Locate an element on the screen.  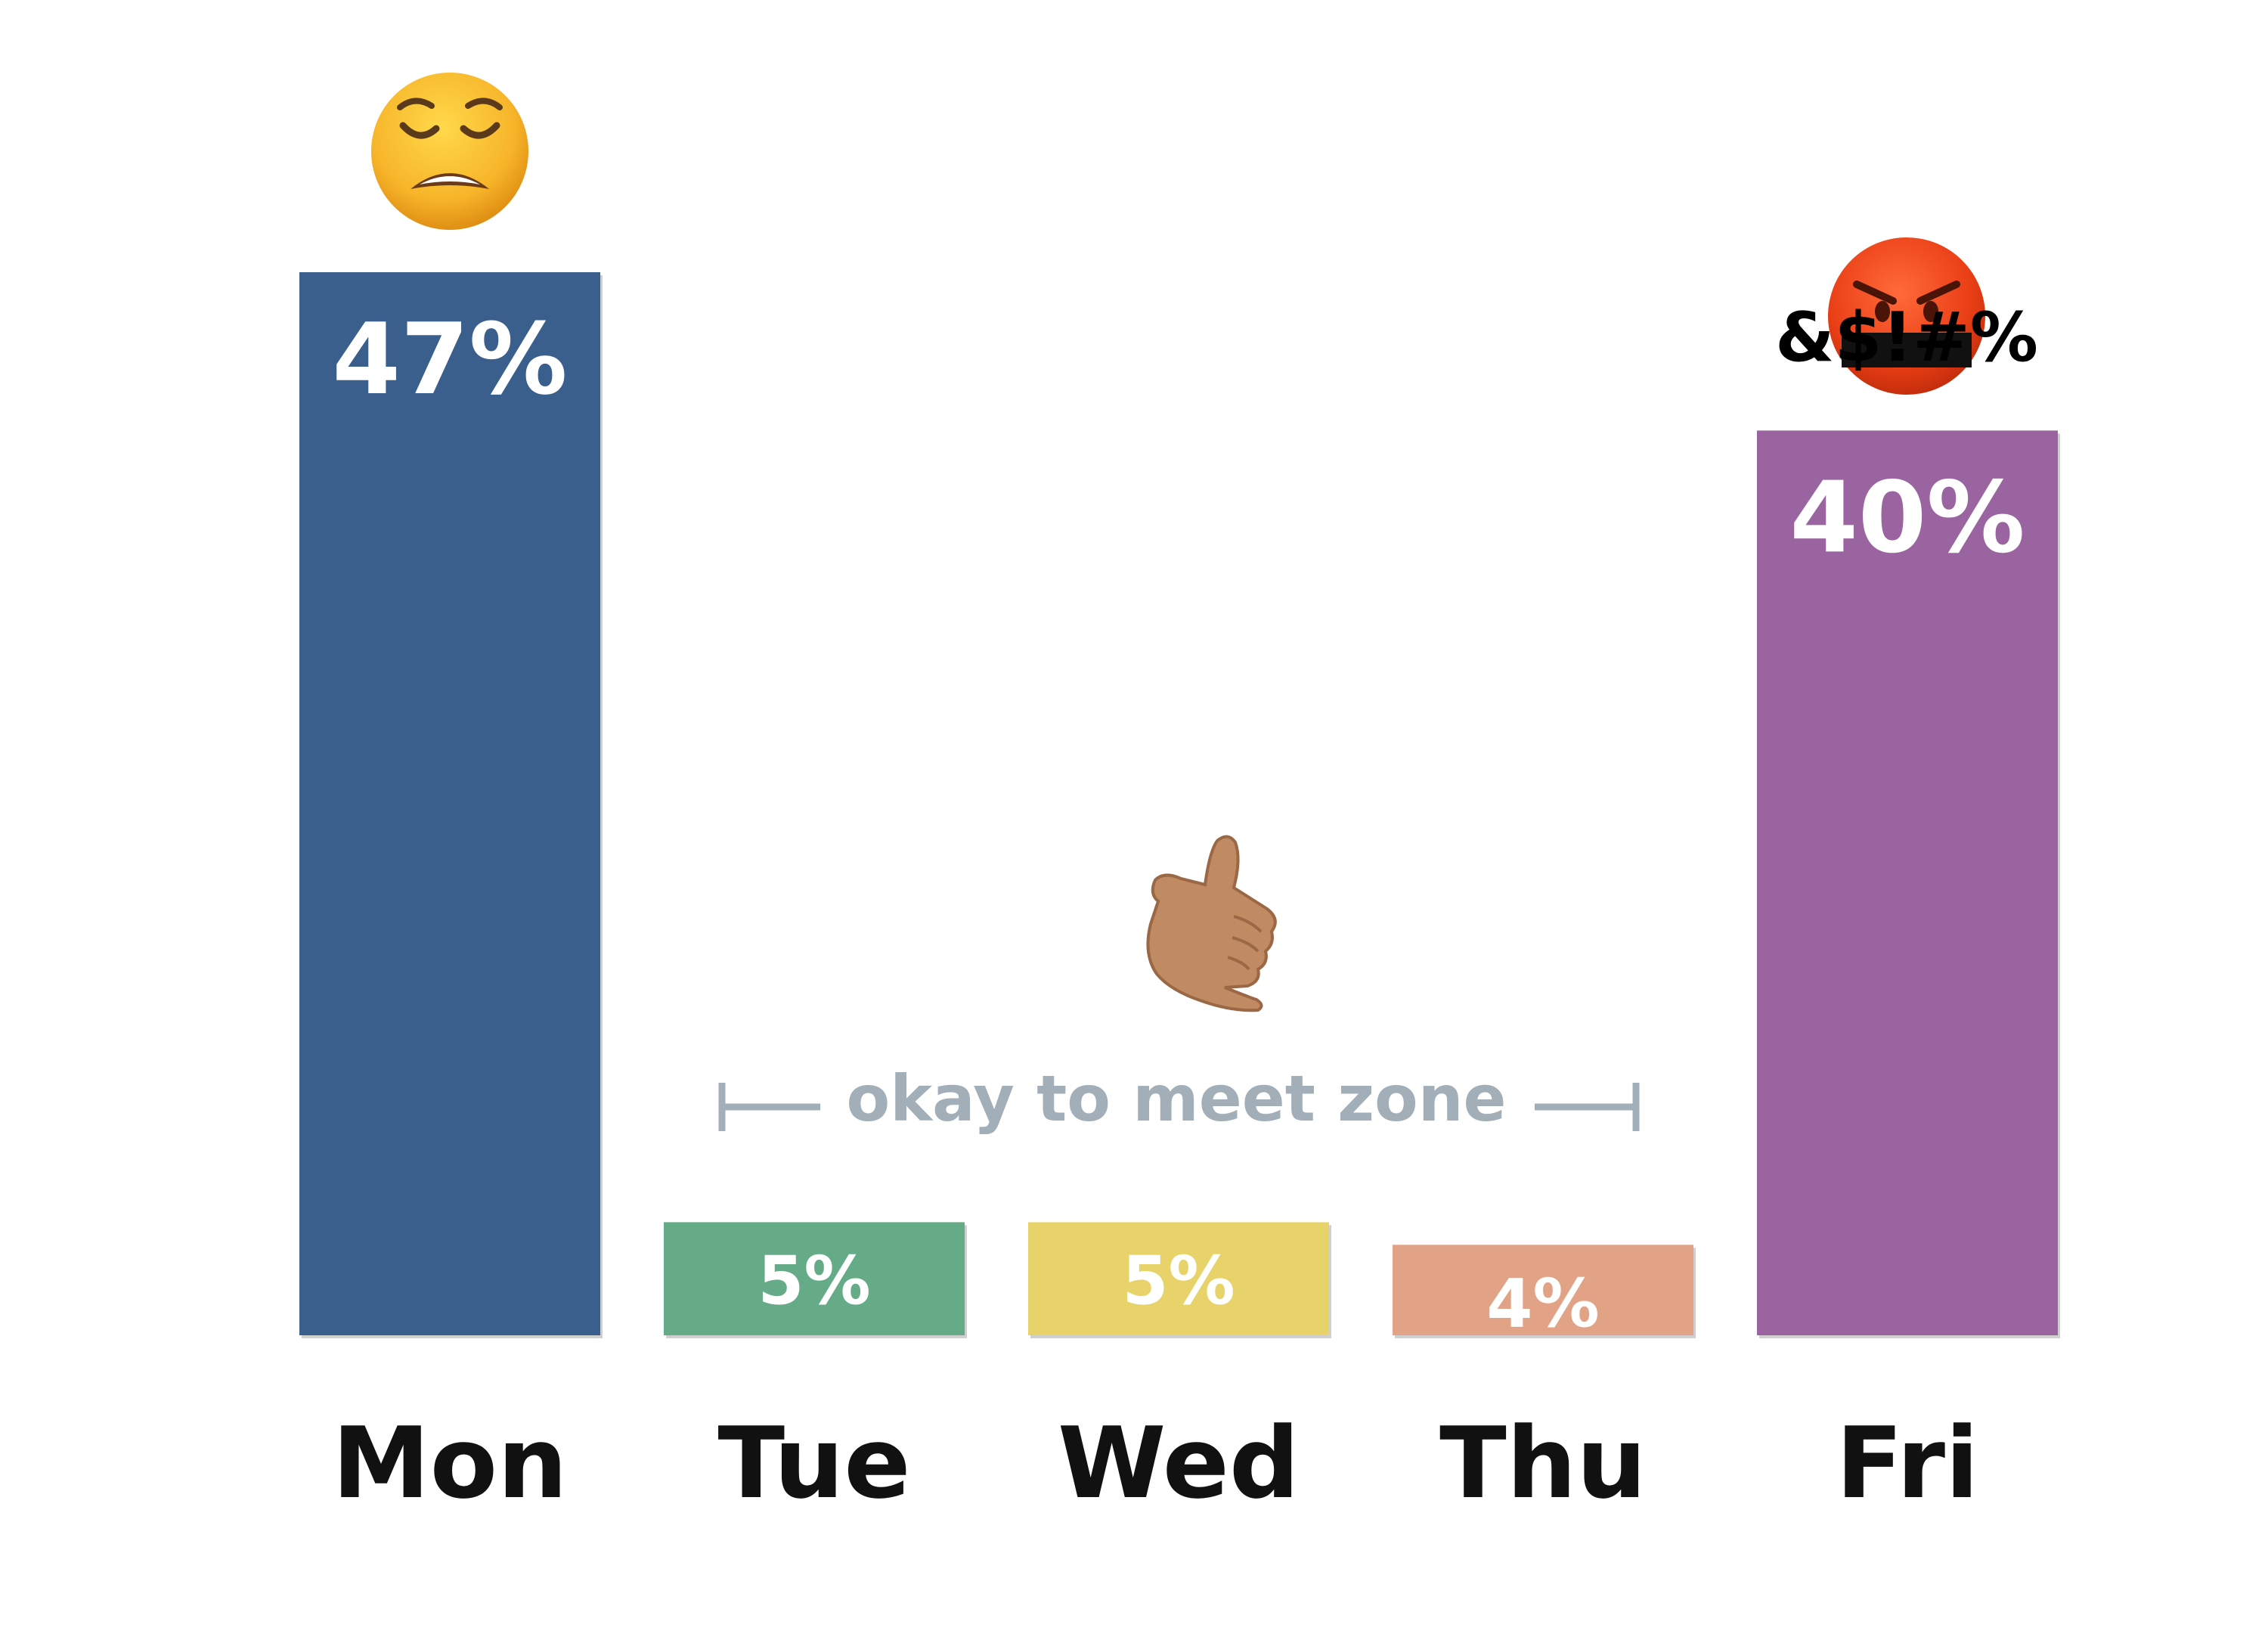
bar-wed is located at coordinates (1178, 1278).